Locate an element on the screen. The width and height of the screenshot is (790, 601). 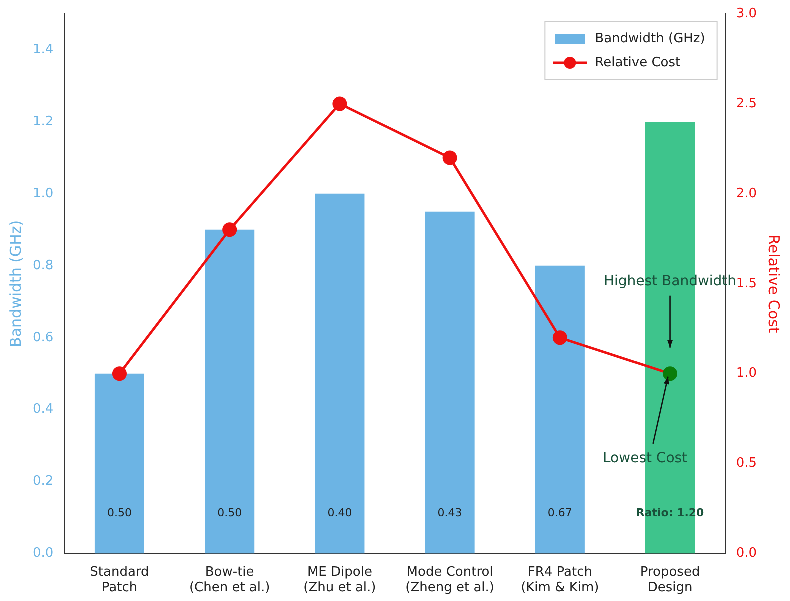
legend-label: Bandwidth (GHz) is located at coordinates (650, 38).